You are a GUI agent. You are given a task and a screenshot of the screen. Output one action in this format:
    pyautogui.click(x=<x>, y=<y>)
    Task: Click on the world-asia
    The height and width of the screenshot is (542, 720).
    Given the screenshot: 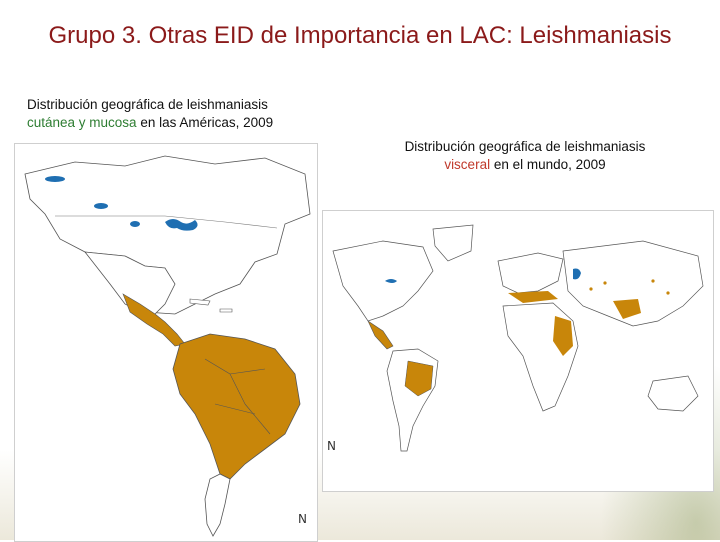 What is the action you would take?
    pyautogui.click(x=633, y=283)
    